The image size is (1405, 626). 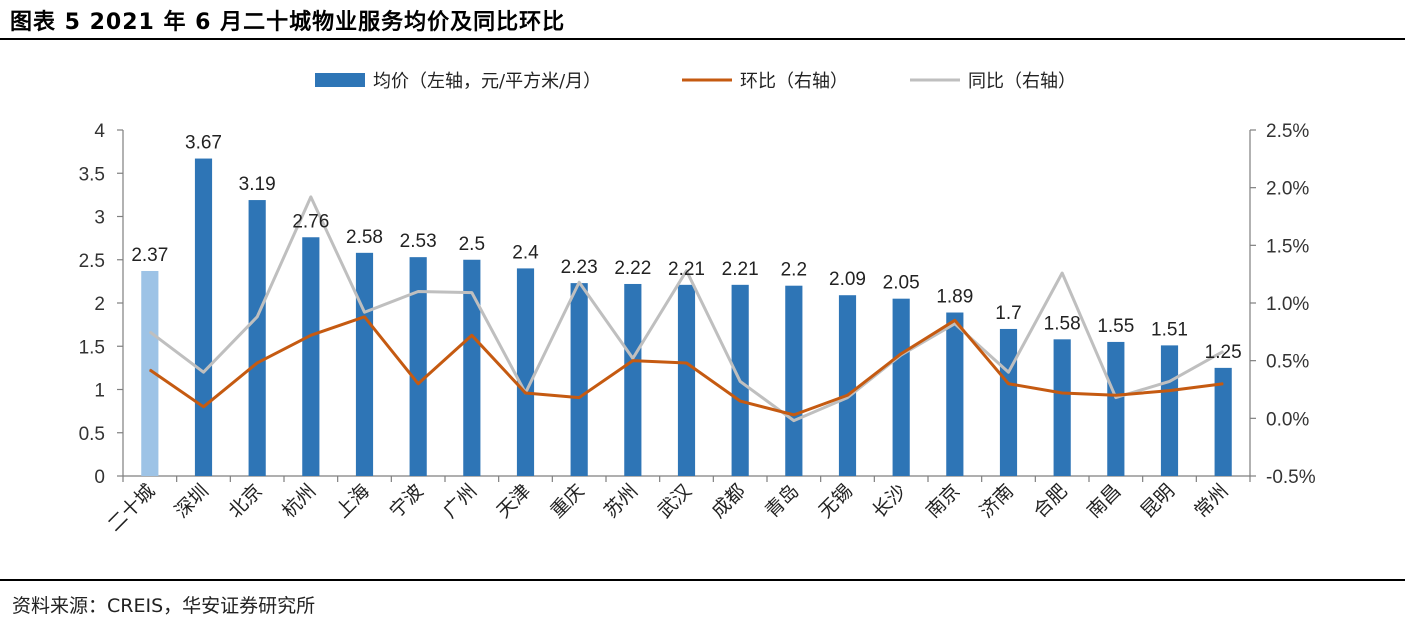 I want to click on x-axis-category-label: 苏州, so click(x=621, y=501).